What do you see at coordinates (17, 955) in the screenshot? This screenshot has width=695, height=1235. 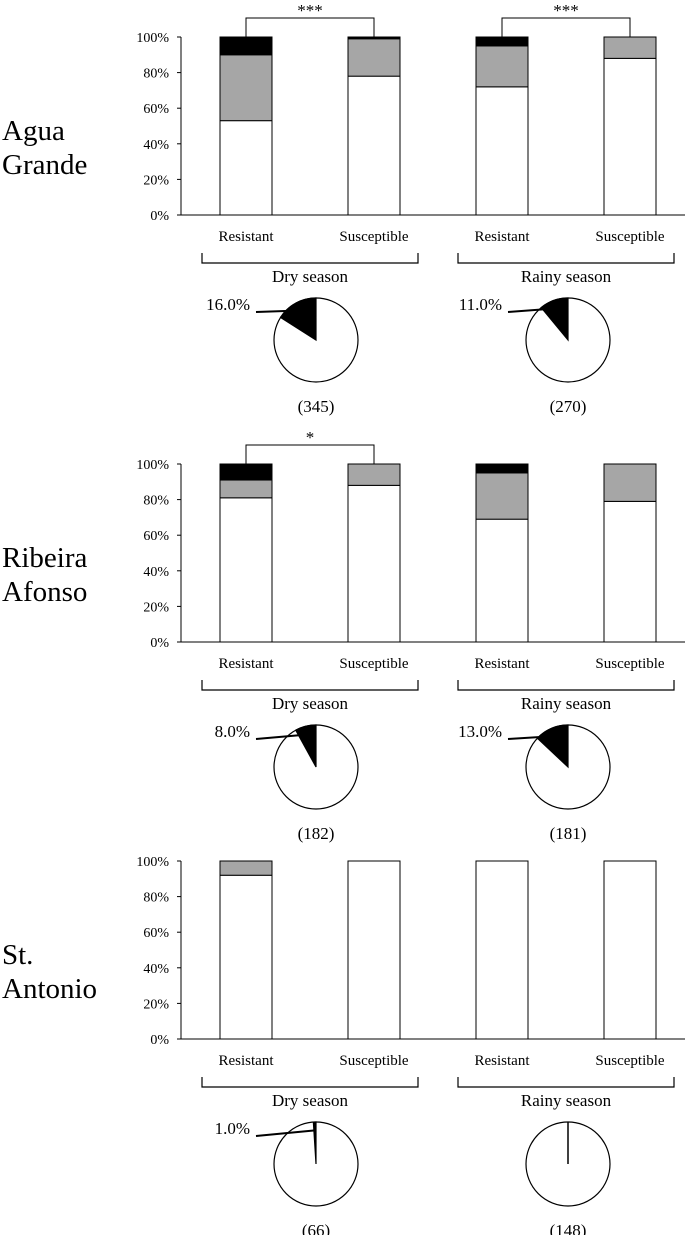 I see `site-label-line: St.` at bounding box center [17, 955].